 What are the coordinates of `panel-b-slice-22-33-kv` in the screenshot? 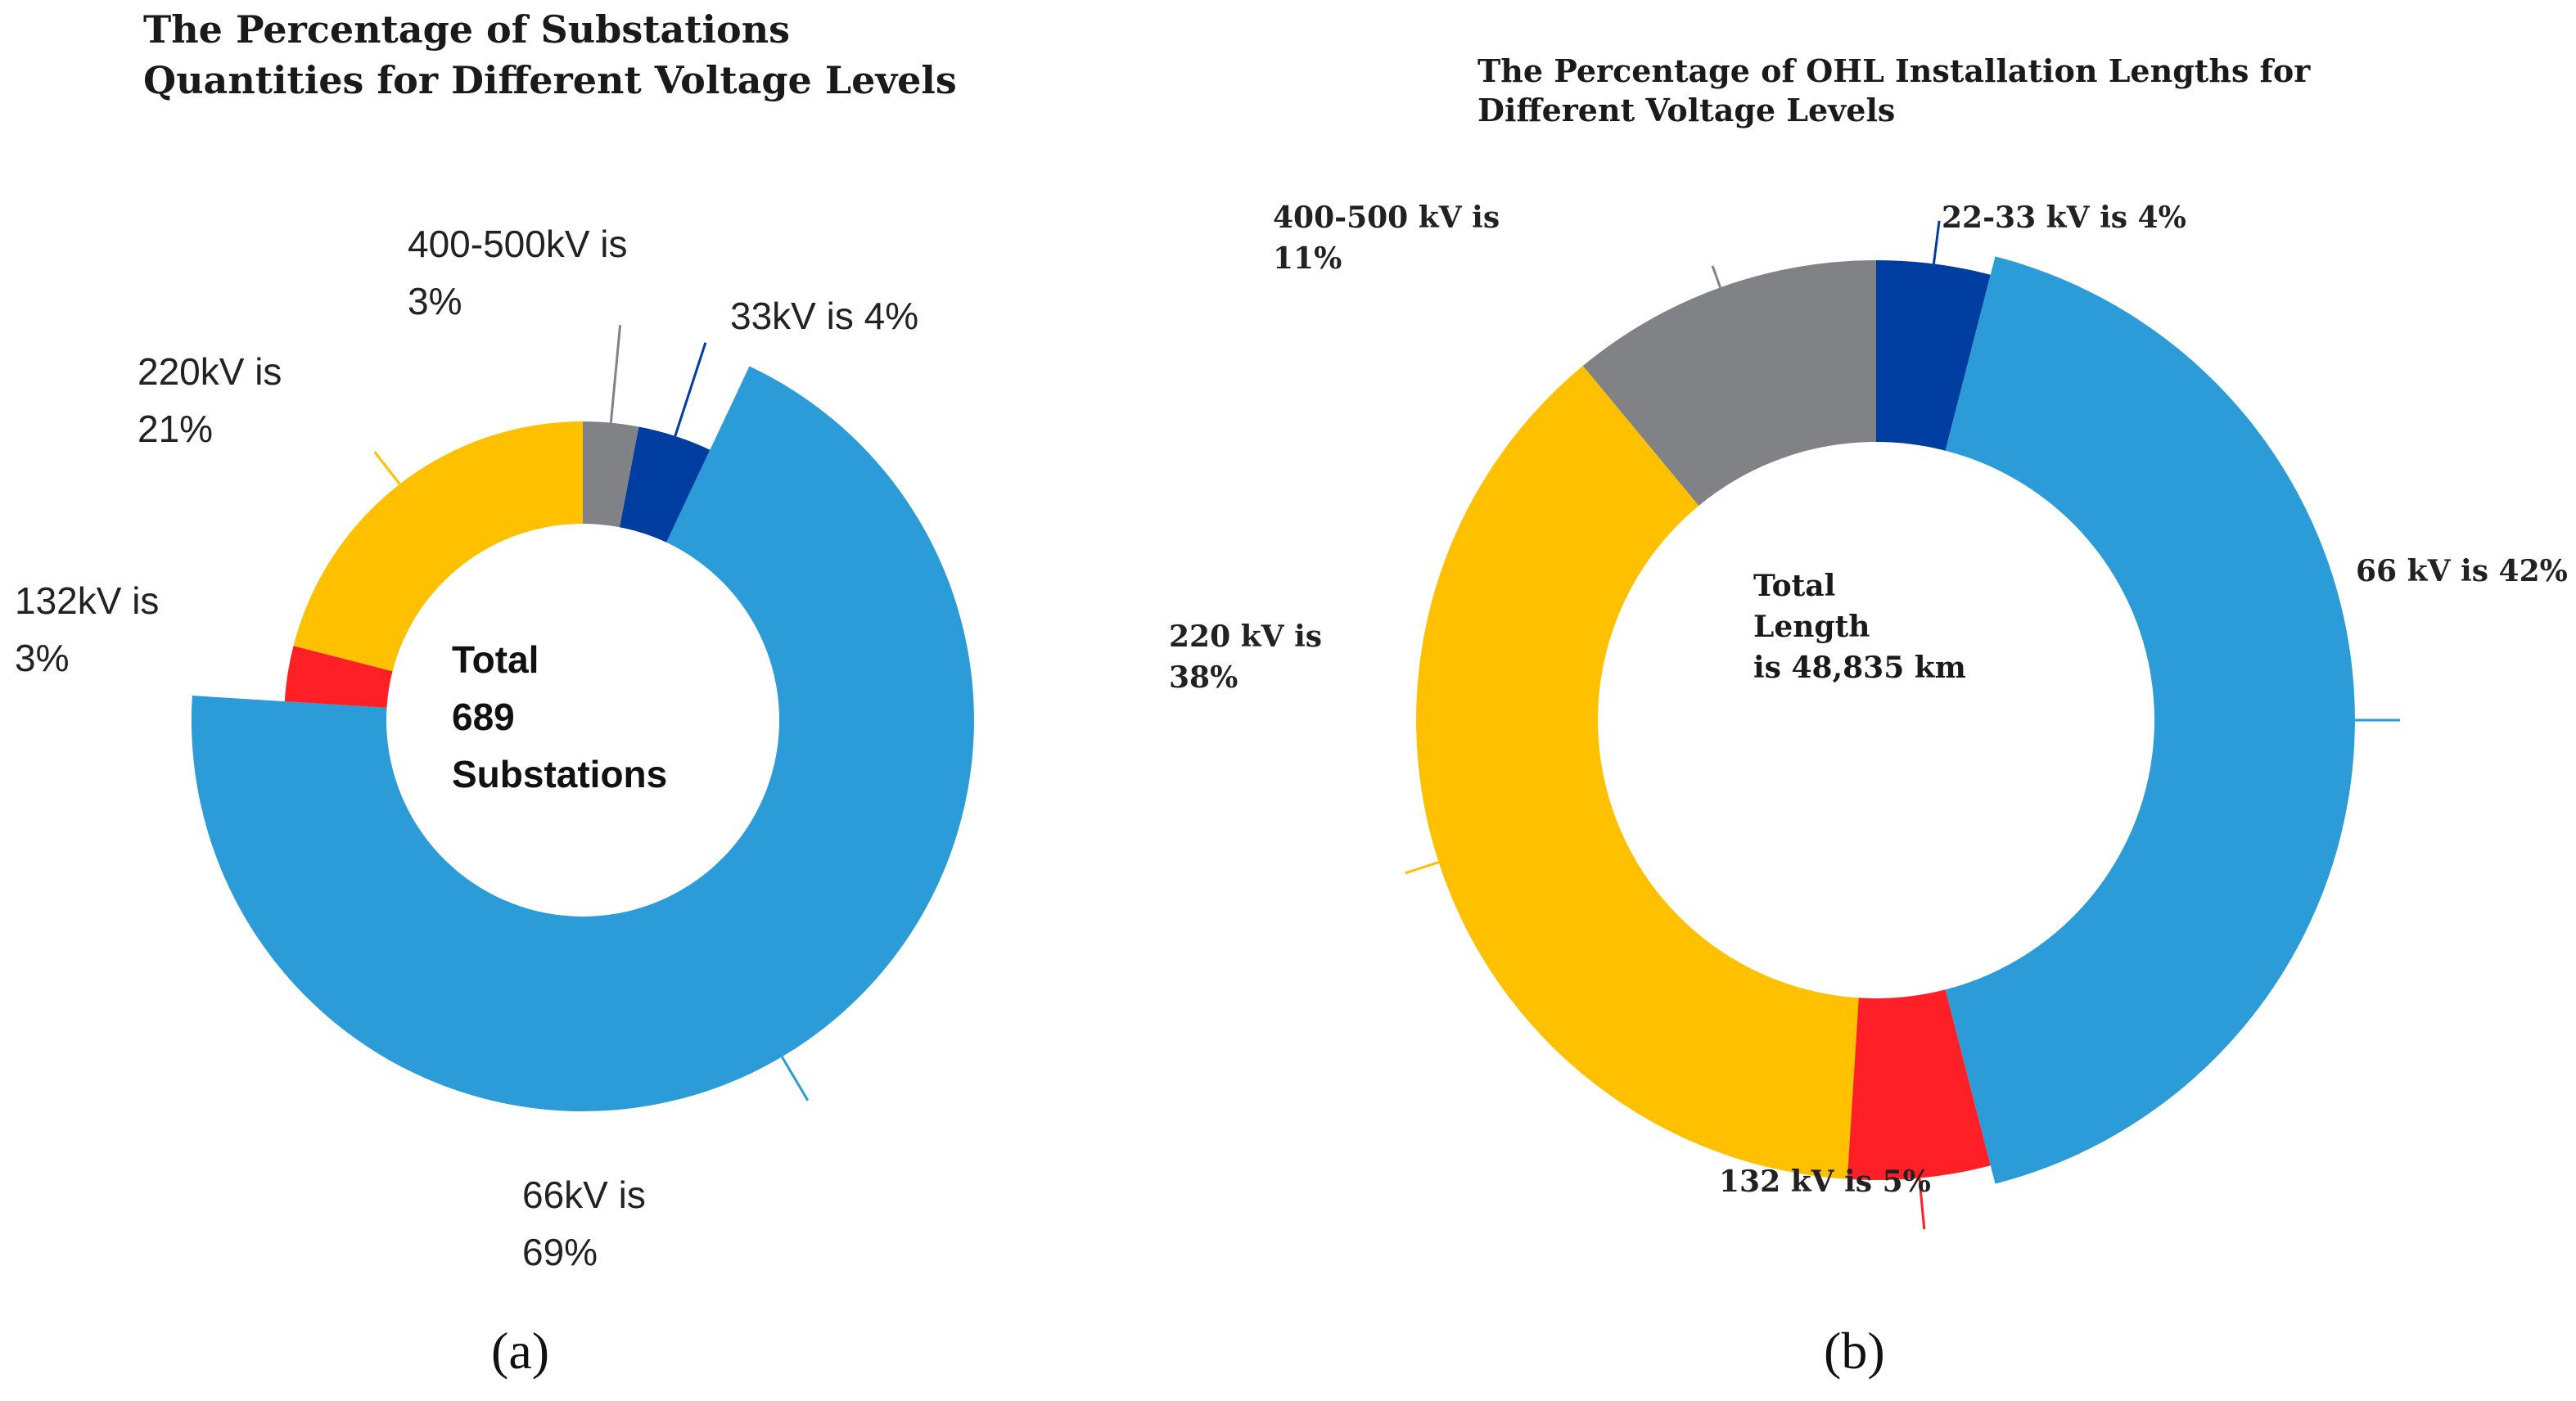 It's located at (1933, 355).